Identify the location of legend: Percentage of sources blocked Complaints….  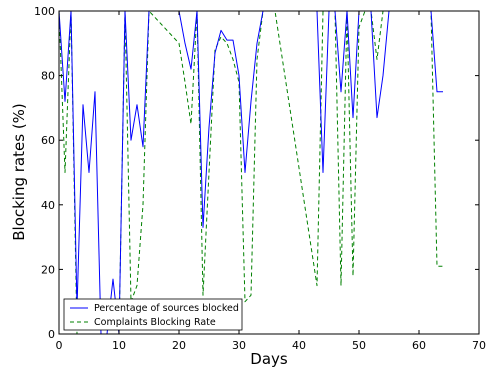
(153, 314).